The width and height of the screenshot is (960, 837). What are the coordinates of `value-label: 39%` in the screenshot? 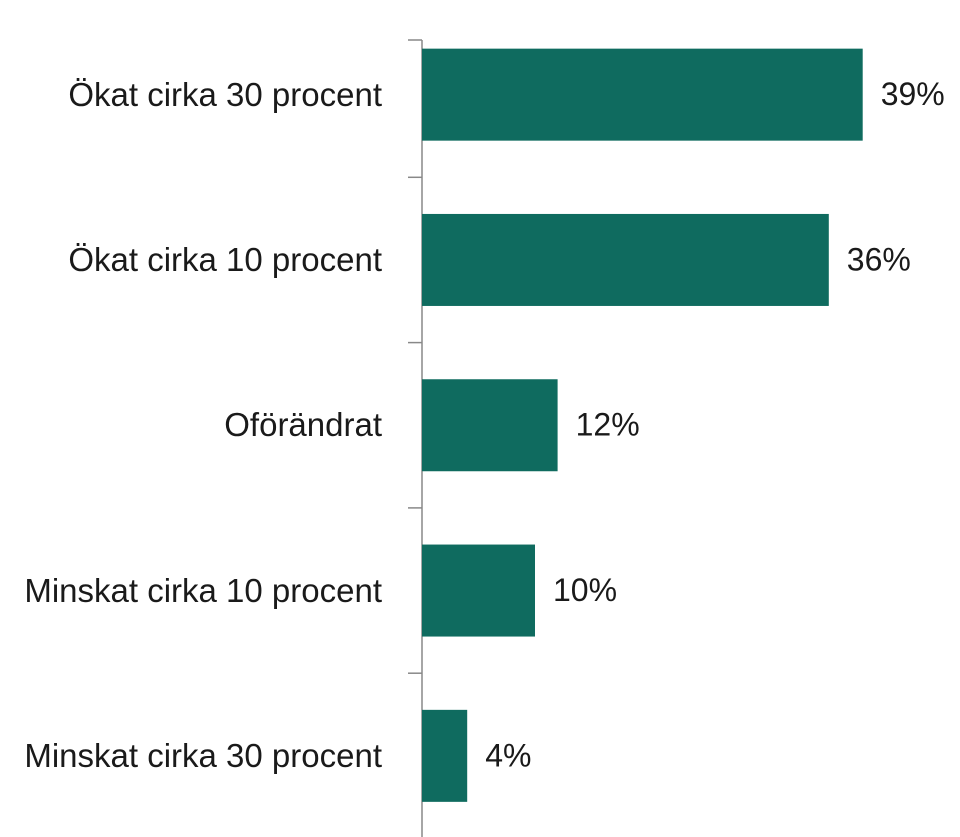 It's located at (913, 94).